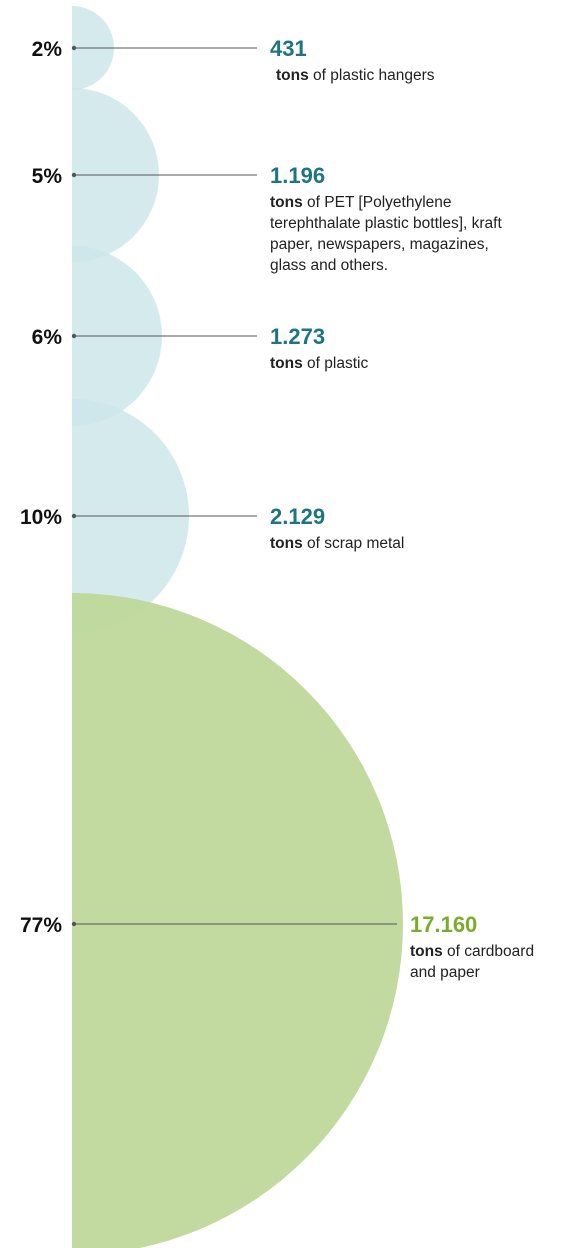  I want to click on description-line: of PET [Polyethylene, so click(379, 202).